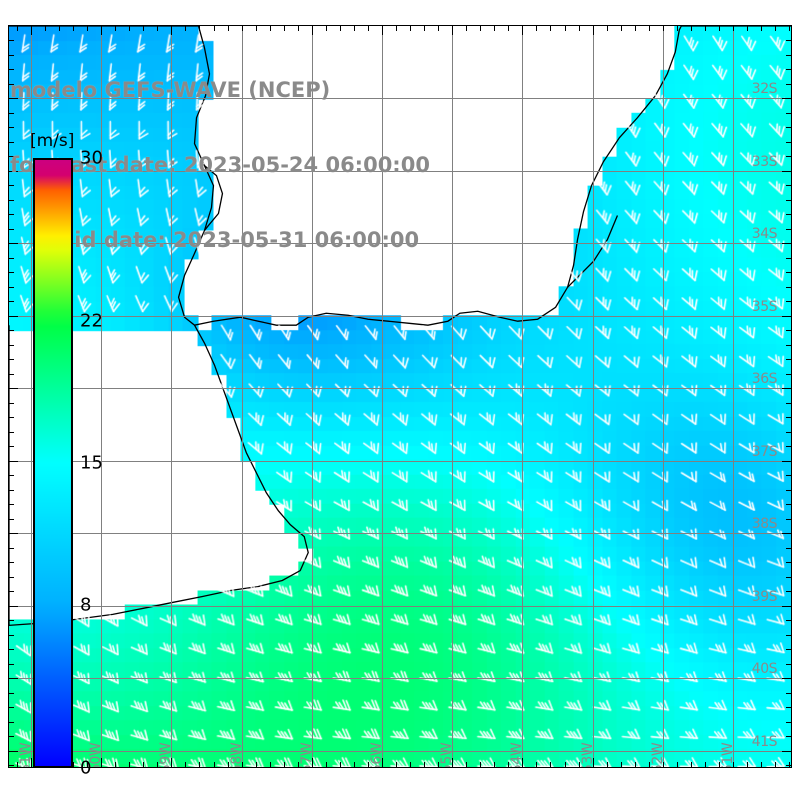 This screenshot has width=800, height=800. I want to click on grid-line-lat-37S, so click(400, 461).